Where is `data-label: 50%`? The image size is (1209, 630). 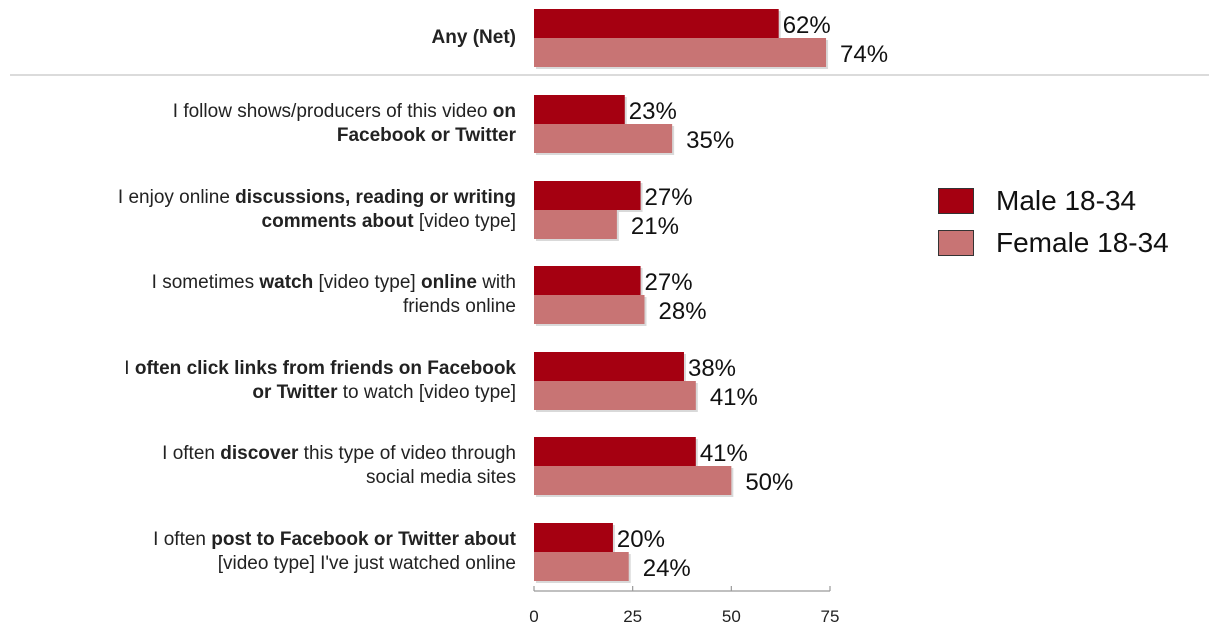 data-label: 50% is located at coordinates (769, 482).